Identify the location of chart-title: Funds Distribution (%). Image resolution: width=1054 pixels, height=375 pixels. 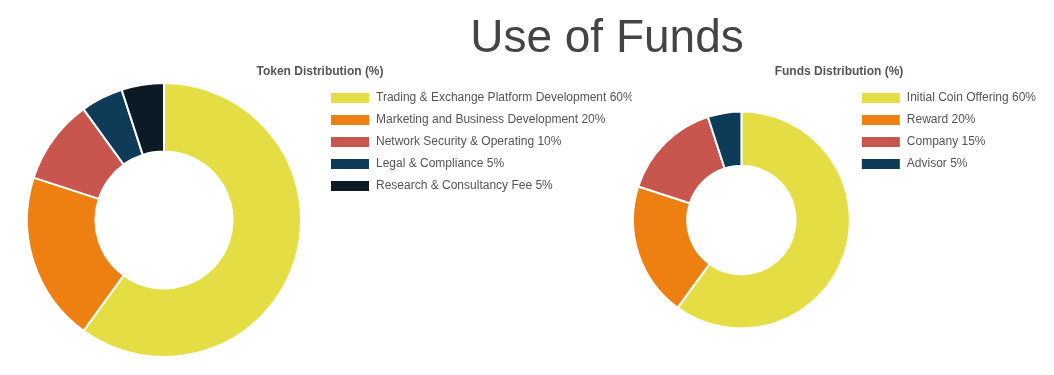
(839, 72).